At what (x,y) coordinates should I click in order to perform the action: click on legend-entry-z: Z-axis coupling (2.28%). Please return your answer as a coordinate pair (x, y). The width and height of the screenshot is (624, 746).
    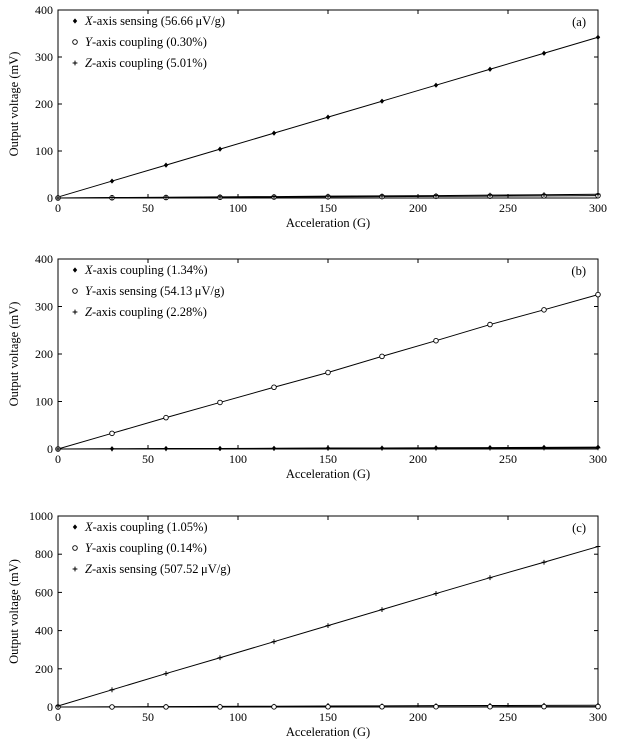
    Looking at the image, I should click on (146, 312).